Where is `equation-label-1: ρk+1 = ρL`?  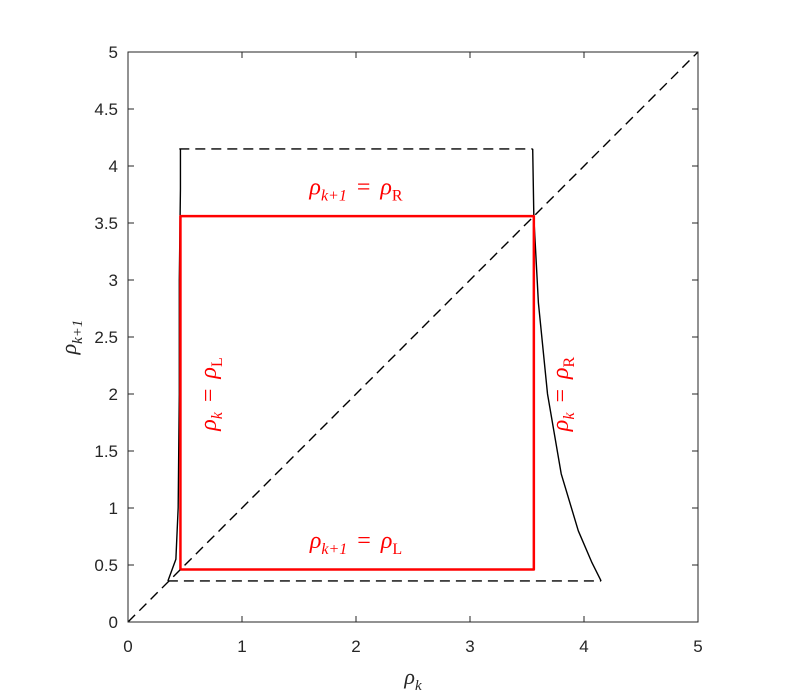 equation-label-1: ρk+1 = ρL is located at coordinates (355, 543).